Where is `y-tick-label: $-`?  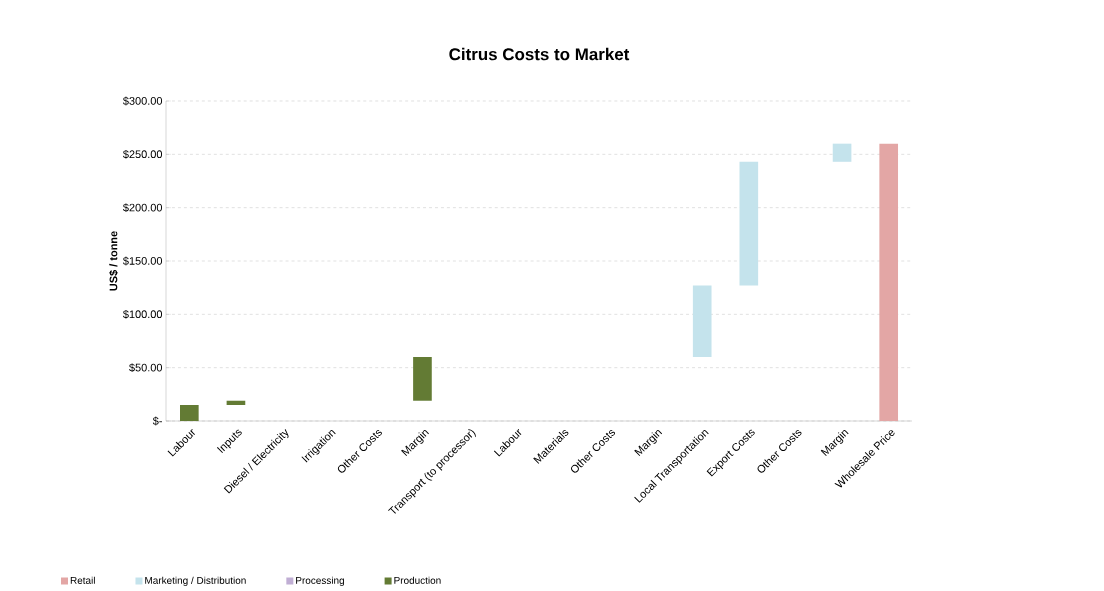
y-tick-label: $- is located at coordinates (157, 421).